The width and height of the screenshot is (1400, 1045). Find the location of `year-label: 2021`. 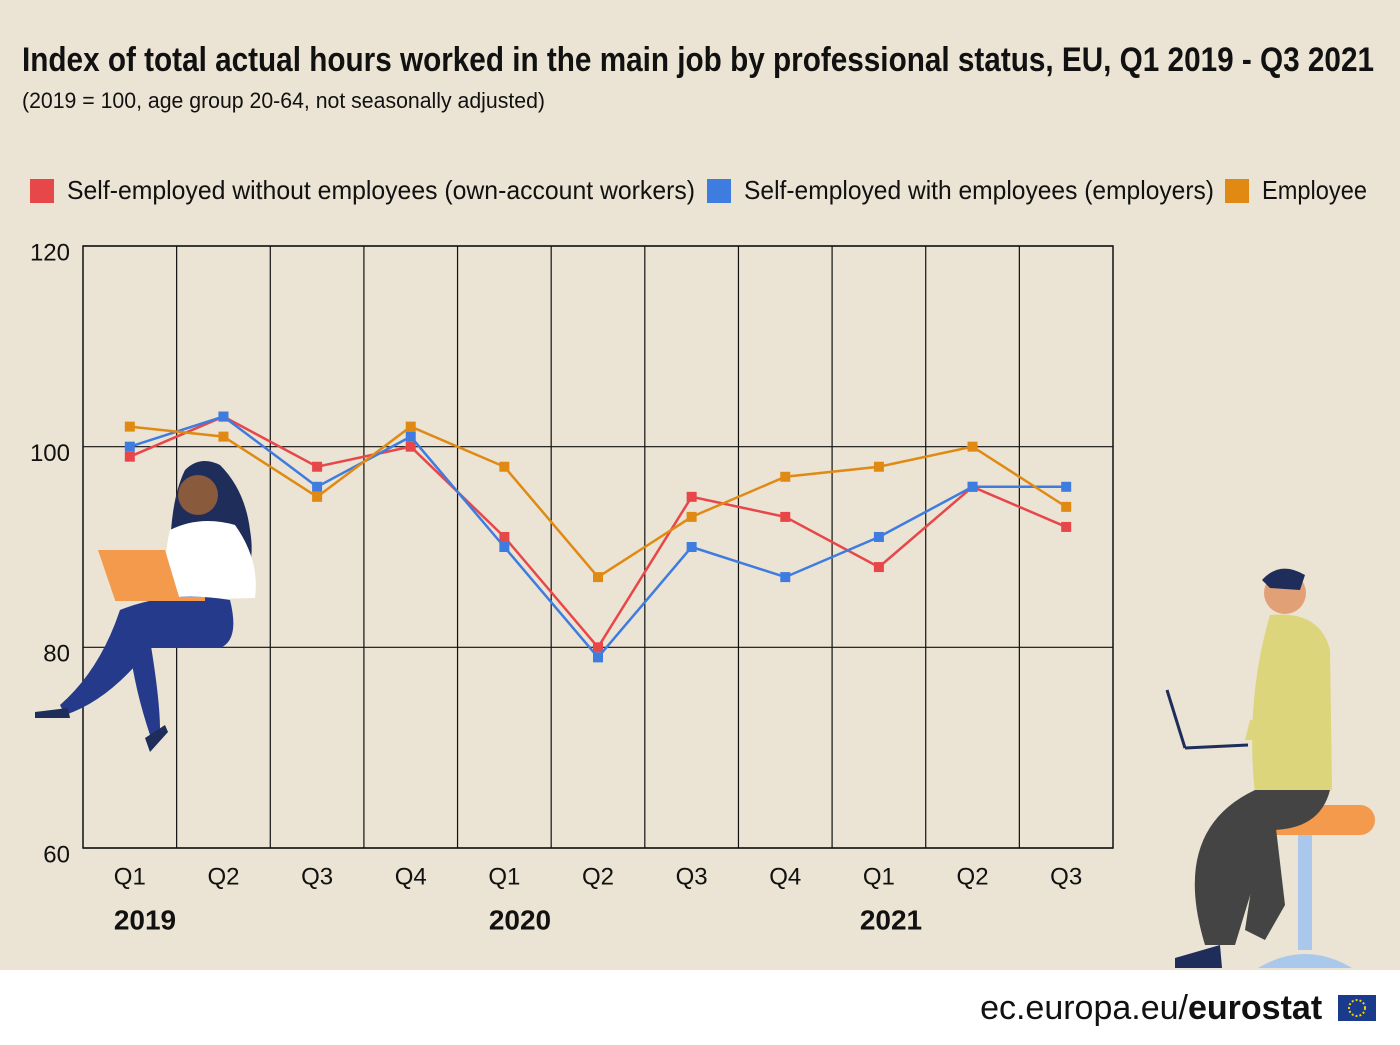

year-label: 2021 is located at coordinates (891, 919).